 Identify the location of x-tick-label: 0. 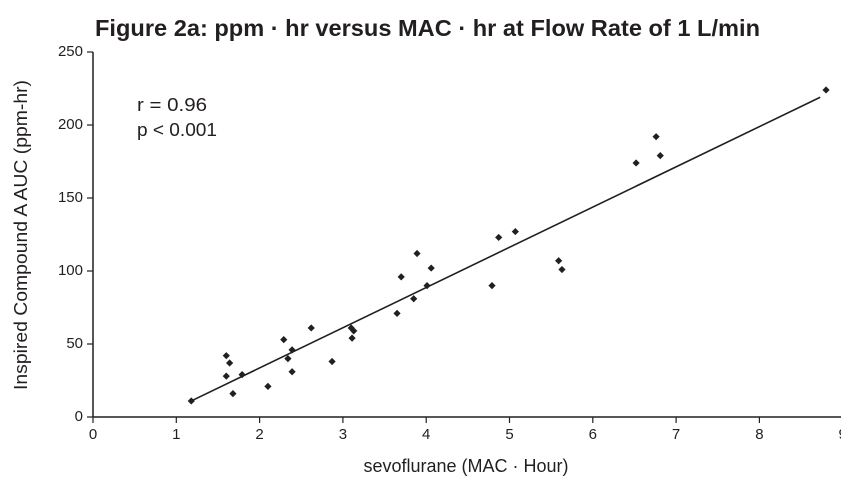
(93, 434).